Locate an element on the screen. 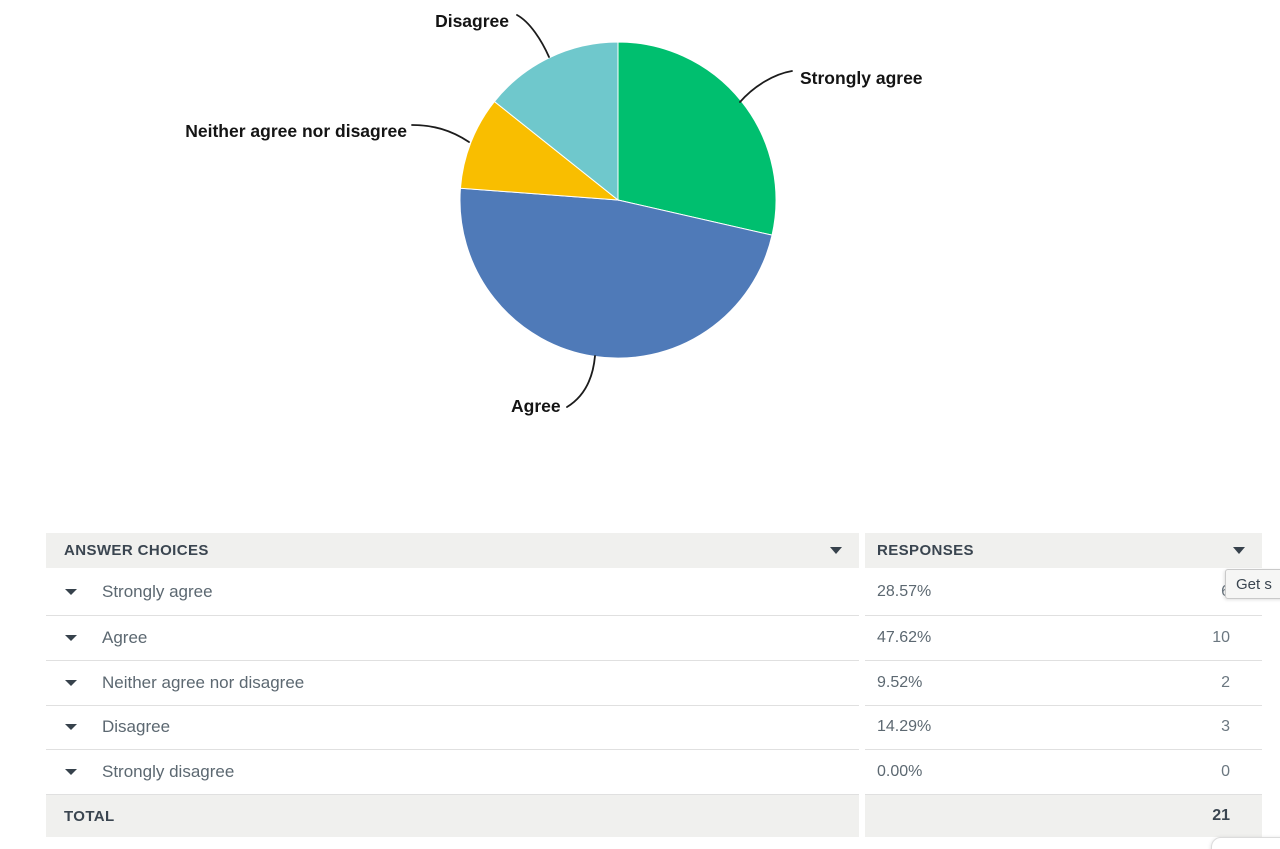 The height and width of the screenshot is (849, 1280). pie-chart-svg is located at coordinates (602, 211).